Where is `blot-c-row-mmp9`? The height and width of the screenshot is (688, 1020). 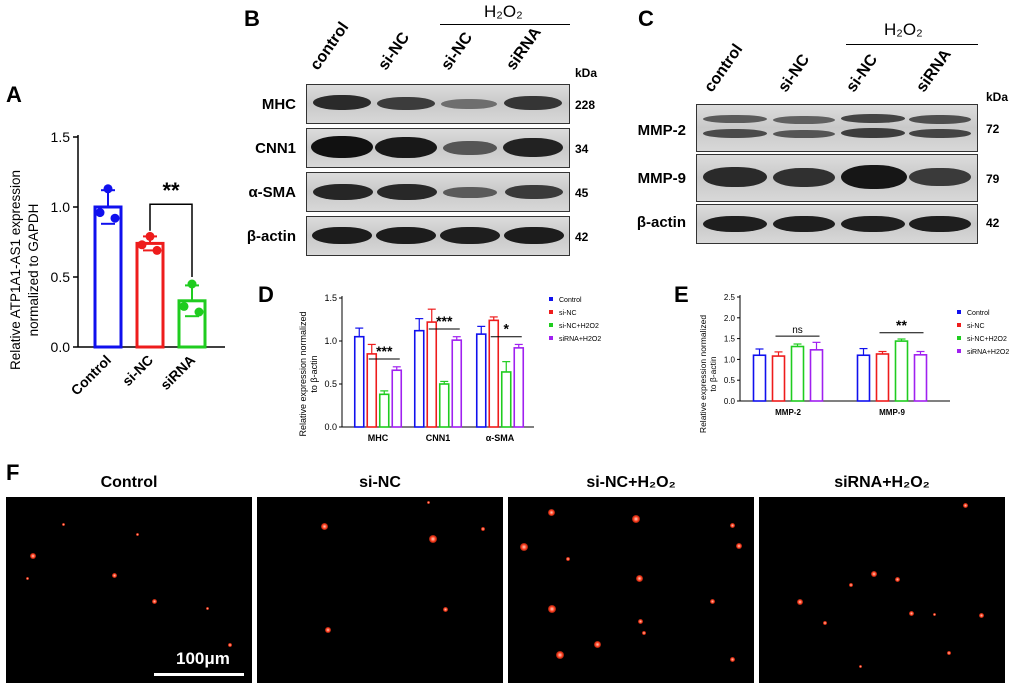 blot-c-row-mmp9 is located at coordinates (837, 178).